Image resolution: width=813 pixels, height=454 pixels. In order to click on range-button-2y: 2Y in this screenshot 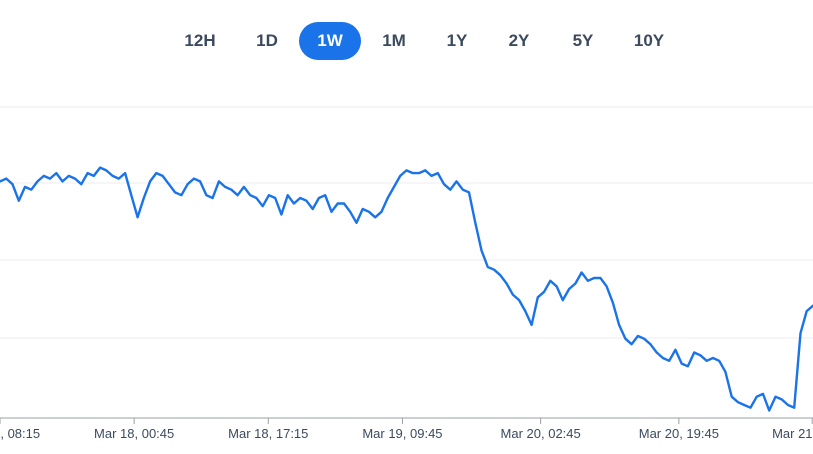, I will do `click(519, 40)`.